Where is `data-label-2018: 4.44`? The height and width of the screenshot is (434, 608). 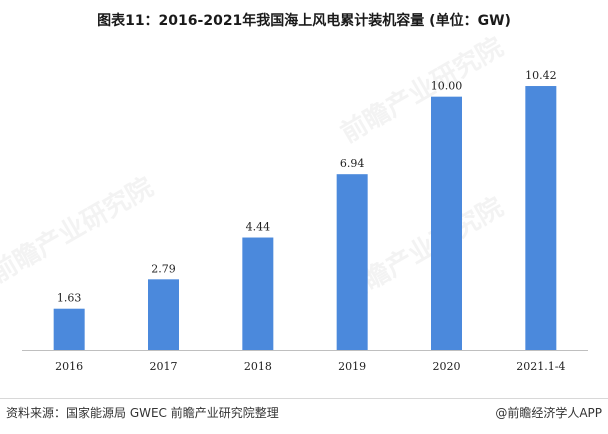
data-label-2018: 4.44 is located at coordinates (258, 227).